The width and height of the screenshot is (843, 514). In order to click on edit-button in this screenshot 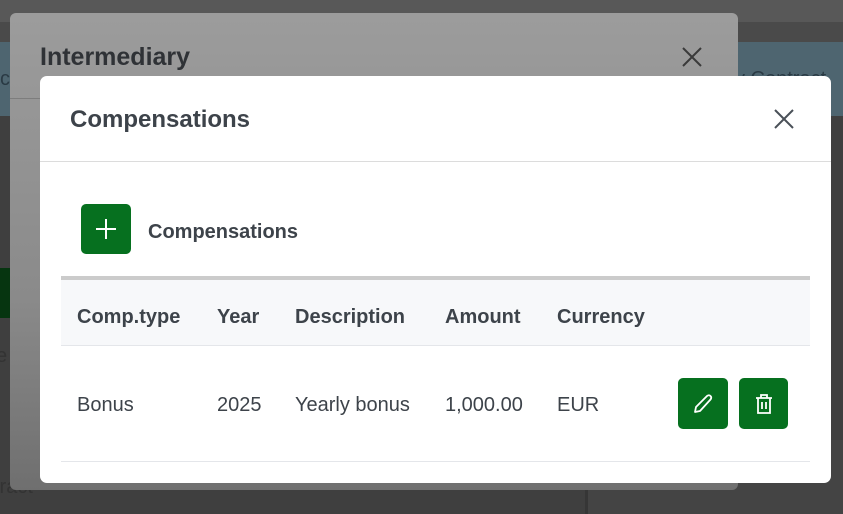, I will do `click(703, 403)`.